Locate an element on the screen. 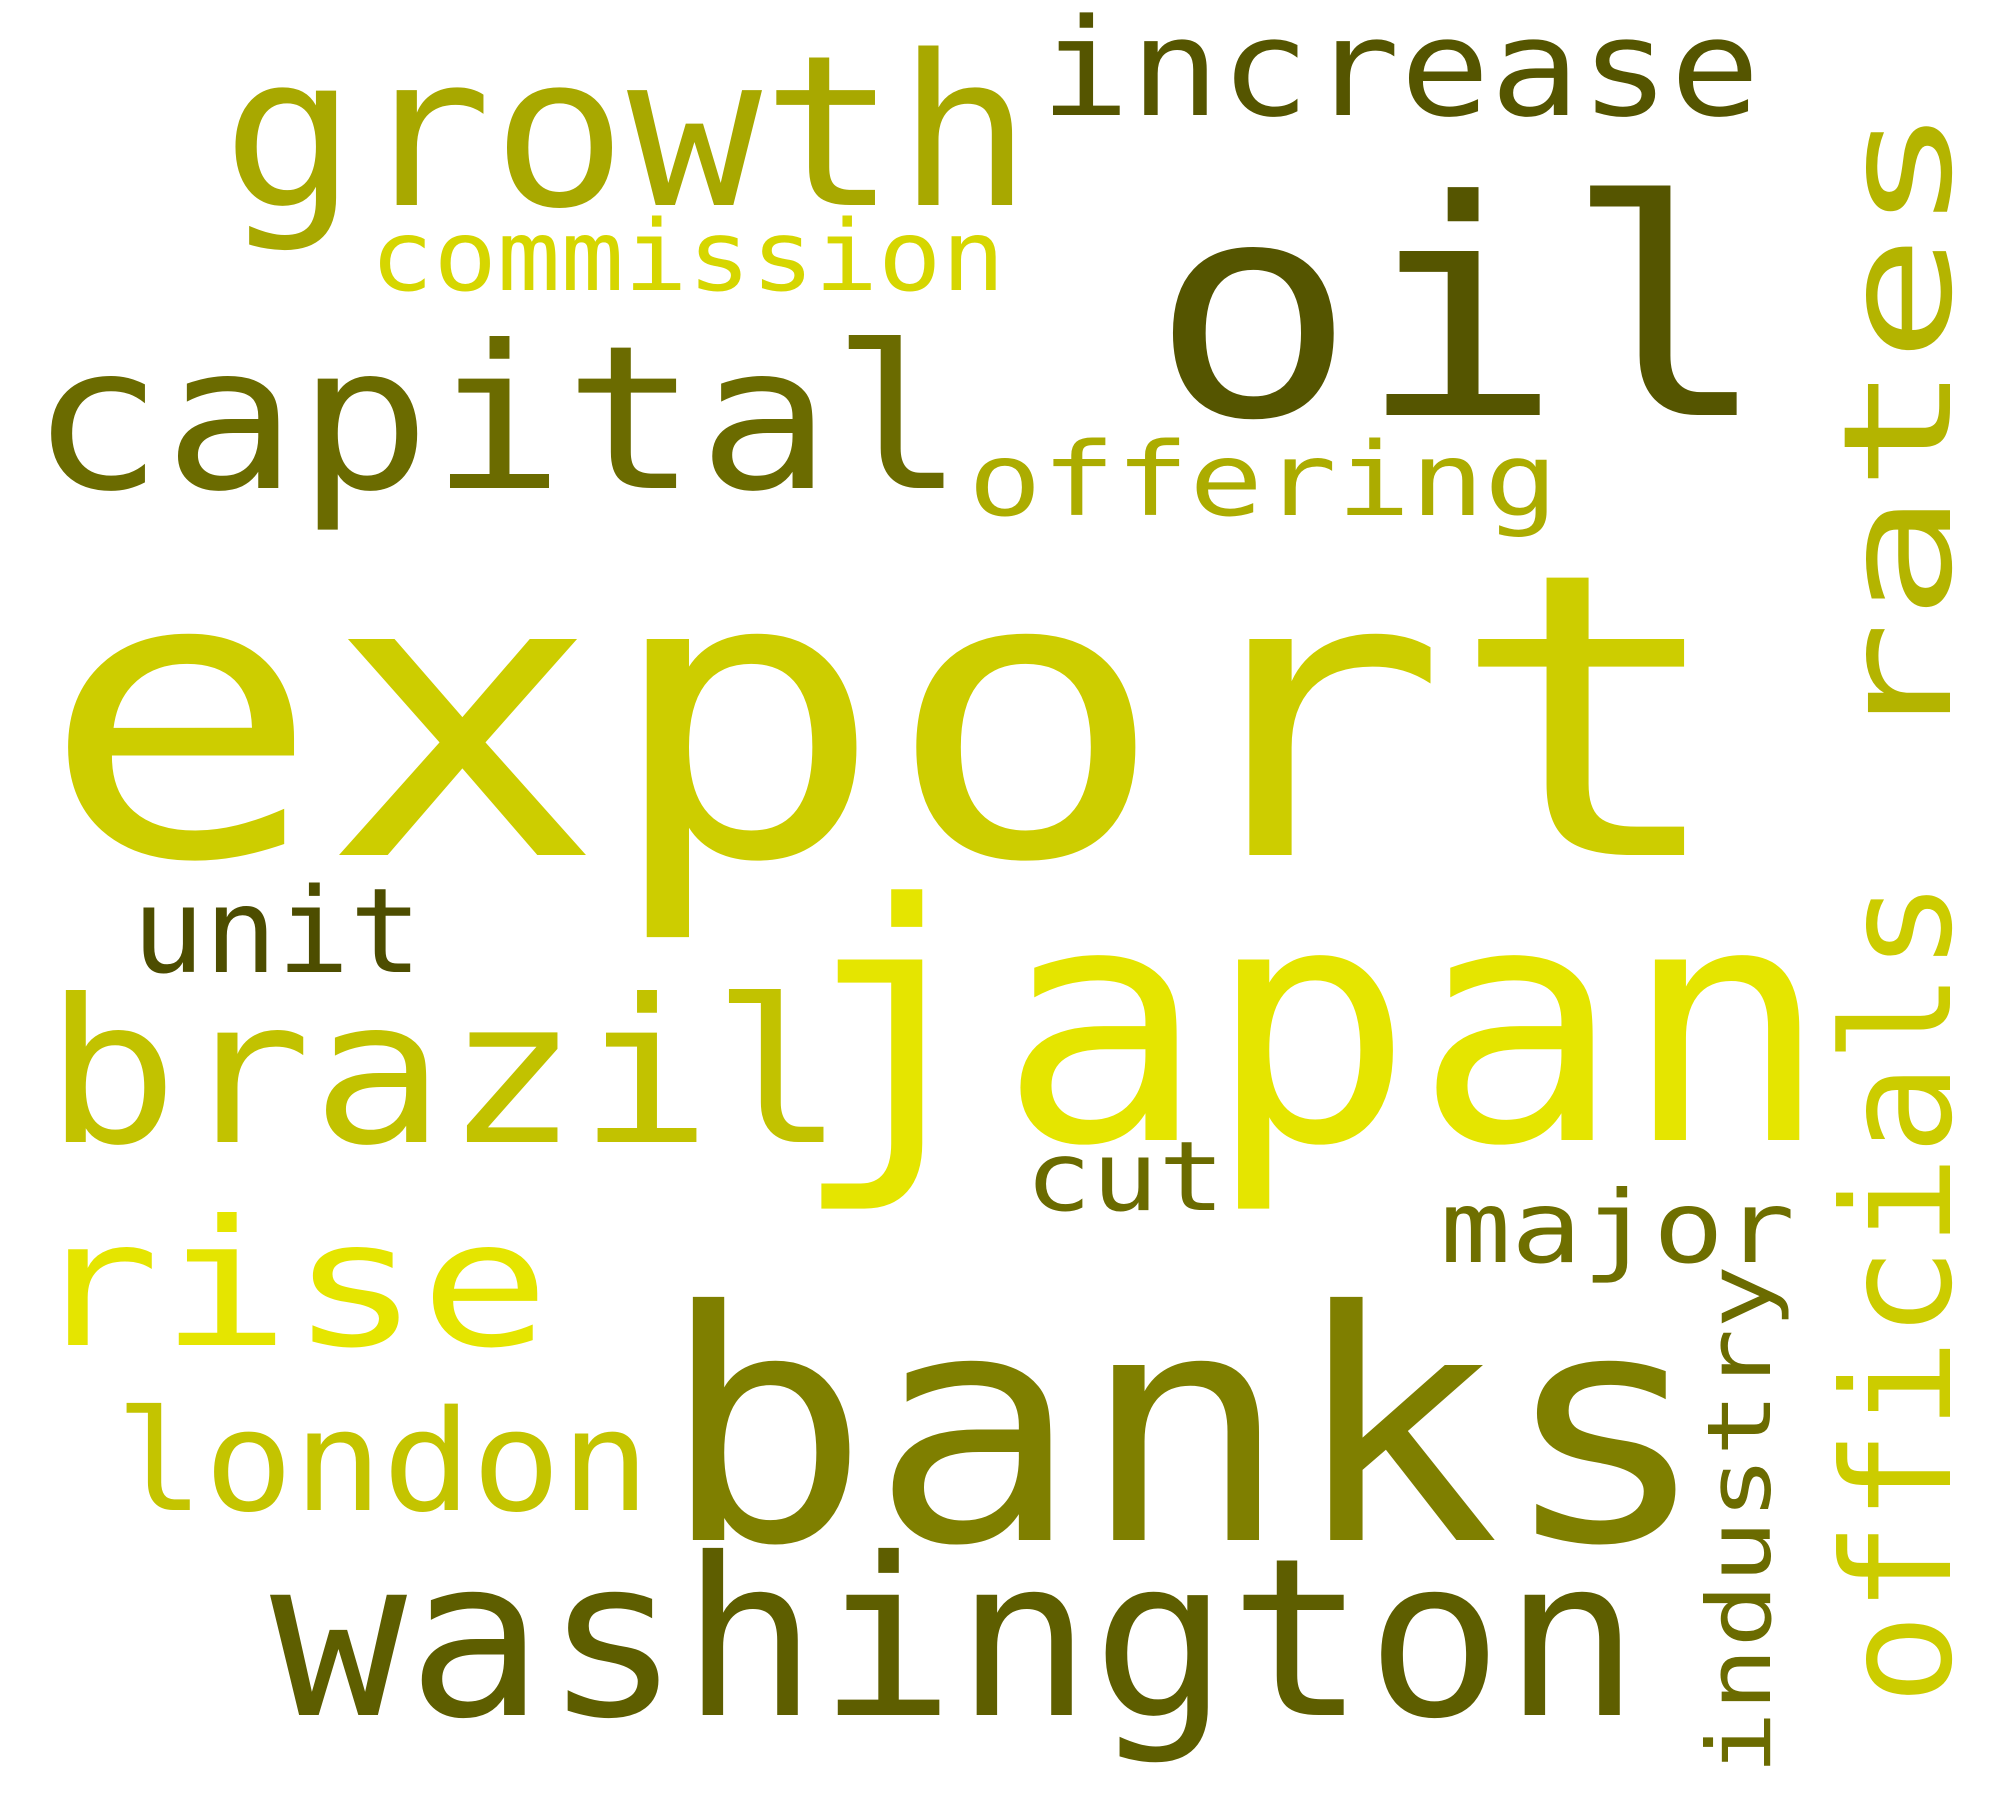 The width and height of the screenshot is (2000, 1800). word-officials: officials is located at coordinates (1899, 1292).